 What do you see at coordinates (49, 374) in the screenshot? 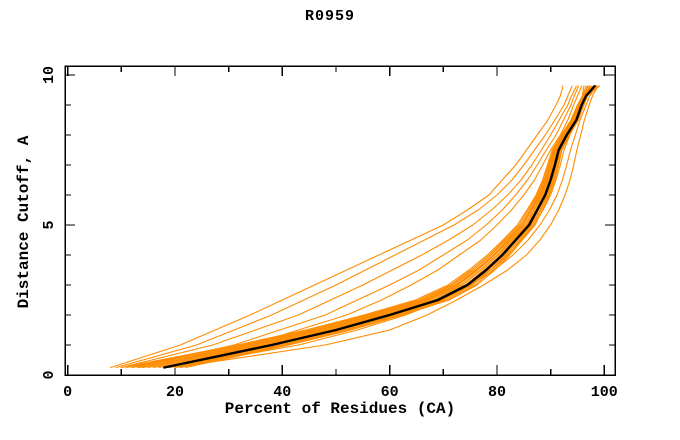
I see `y-tick-label: 0` at bounding box center [49, 374].